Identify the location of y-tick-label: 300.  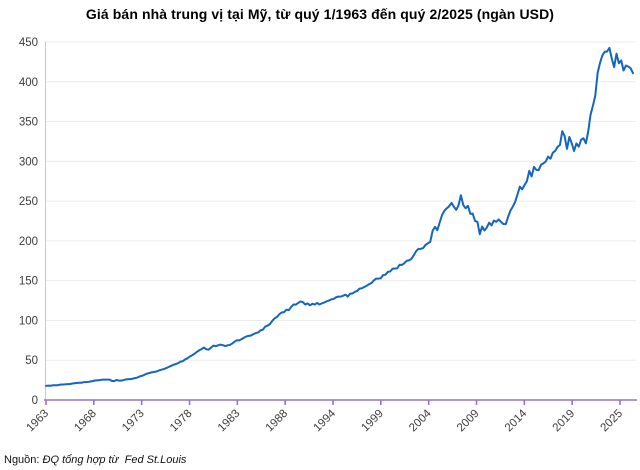
(28, 162).